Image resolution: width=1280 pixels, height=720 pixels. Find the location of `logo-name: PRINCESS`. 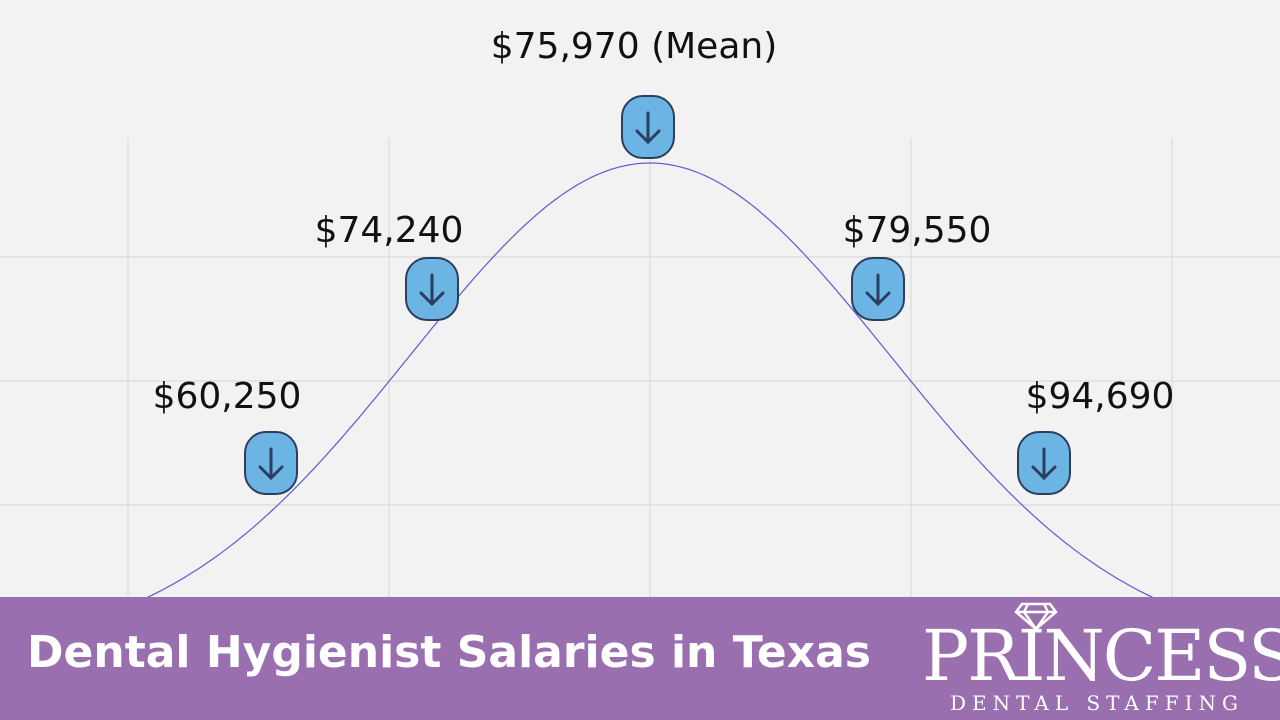

logo-name: PRINCESS is located at coordinates (1101, 656).